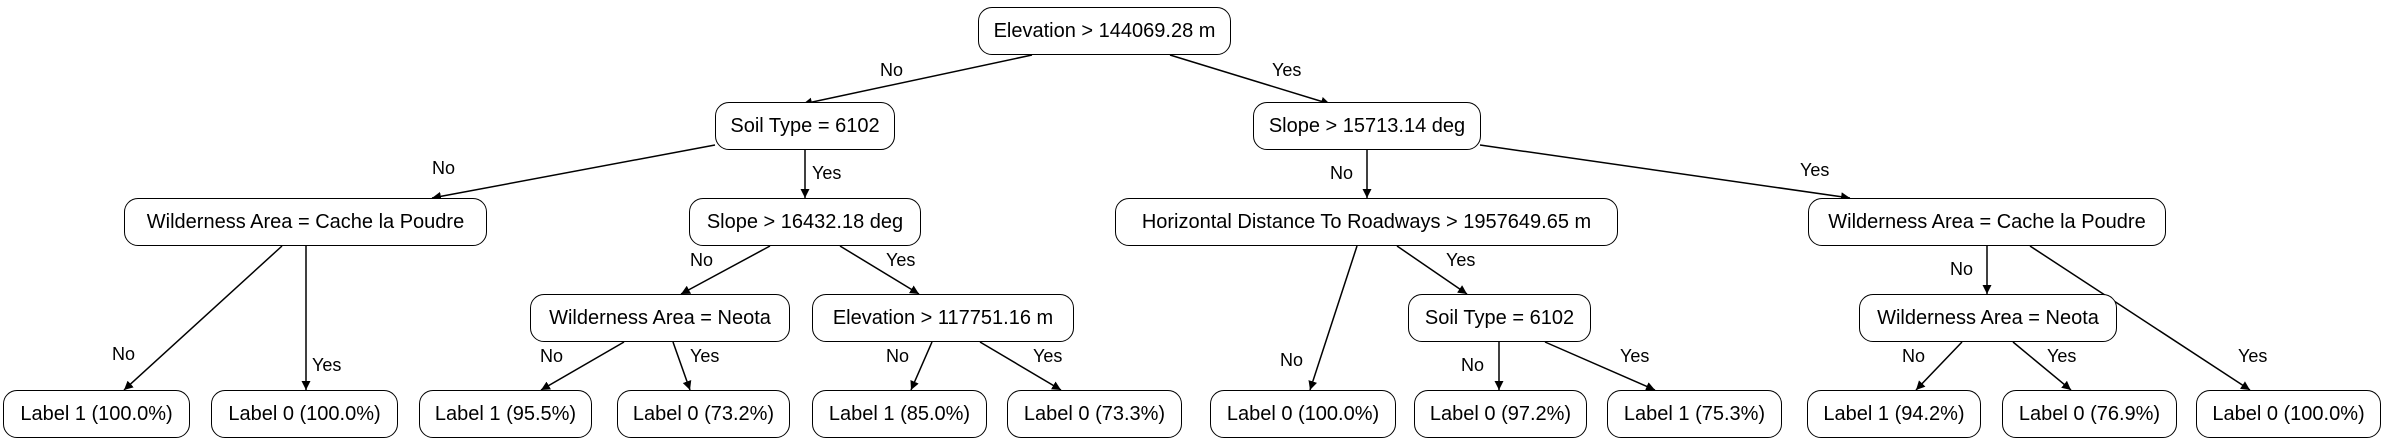 This screenshot has width=2384, height=443. Describe the element at coordinates (327, 365) in the screenshot. I see `edge-label-n3-yes: Yes` at that location.